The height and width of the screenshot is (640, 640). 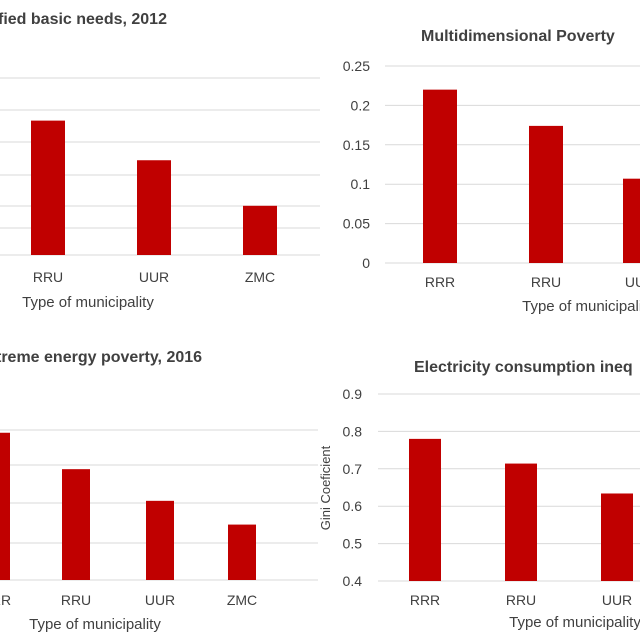 What do you see at coordinates (356, 66) in the screenshot?
I see `y-tick-label: 0.25` at bounding box center [356, 66].